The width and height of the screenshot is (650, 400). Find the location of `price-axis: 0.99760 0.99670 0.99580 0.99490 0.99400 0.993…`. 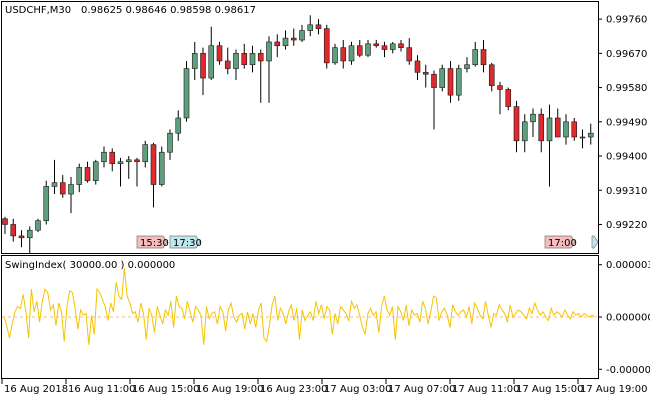

price-axis: 0.99760 0.99670 0.99580 0.99490 0.99400 0.993… is located at coordinates (622, 123).